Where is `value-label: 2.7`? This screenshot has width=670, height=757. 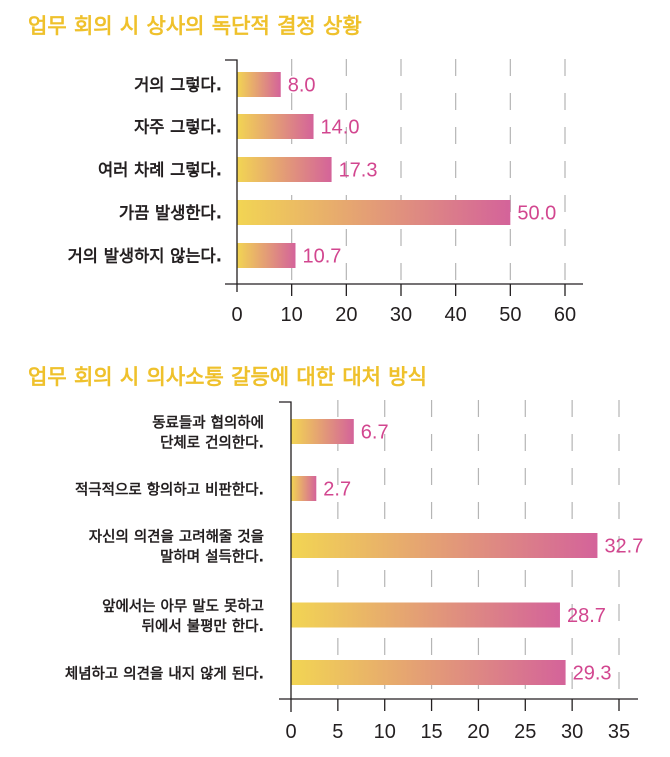 value-label: 2.7 is located at coordinates (337, 490).